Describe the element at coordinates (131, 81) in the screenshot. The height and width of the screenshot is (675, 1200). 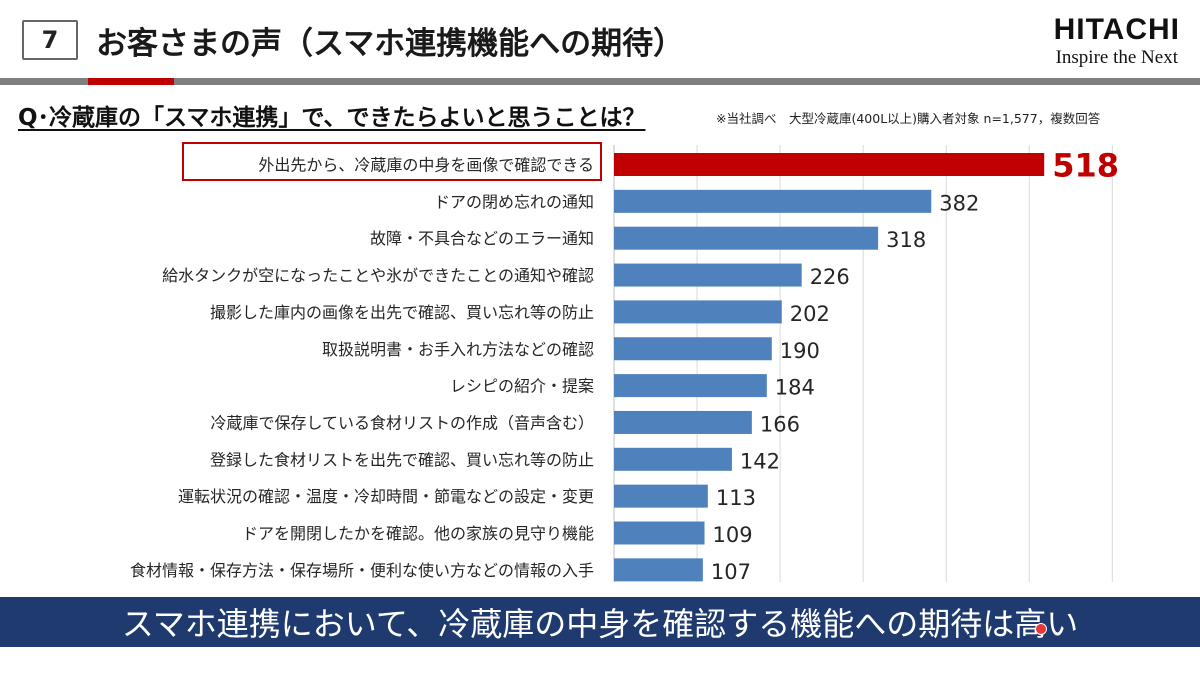
I see `title-divider-accent` at that location.